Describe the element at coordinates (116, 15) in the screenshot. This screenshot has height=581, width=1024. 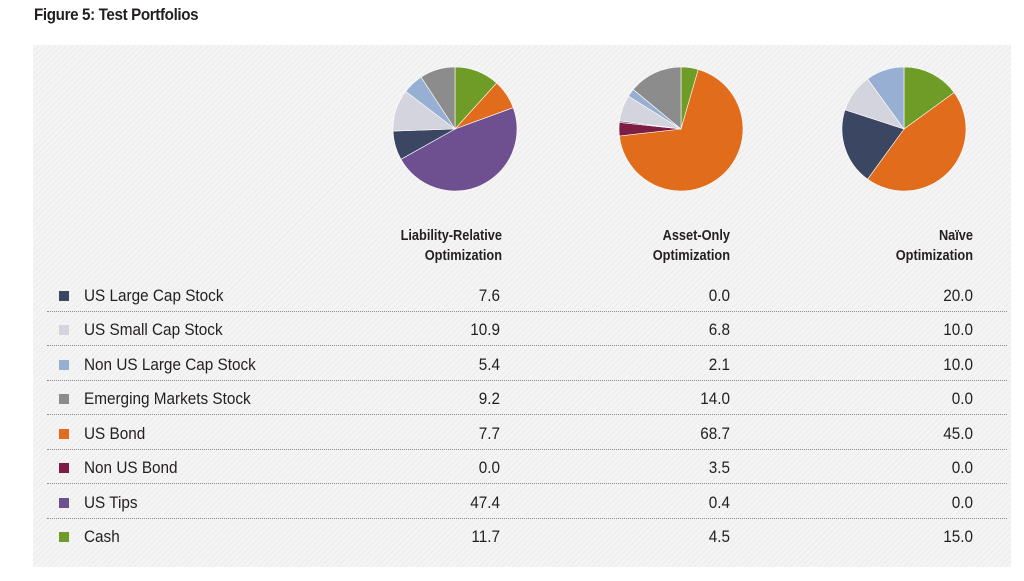
I see `figure-title: Figure 5: Test Portfolios` at that location.